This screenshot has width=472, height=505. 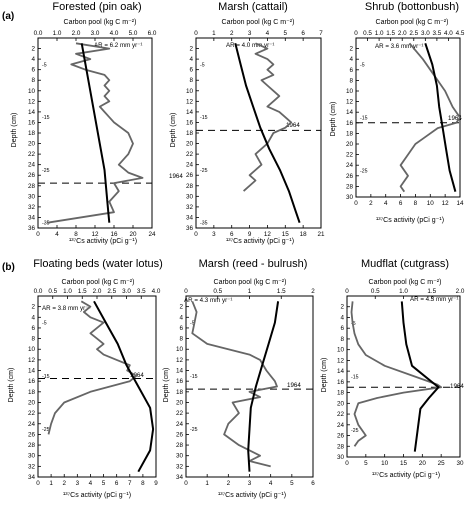 I want to click on carbon-pool-axis-title: Carbon pool (kg C m⁻²), so click(x=405, y=282).